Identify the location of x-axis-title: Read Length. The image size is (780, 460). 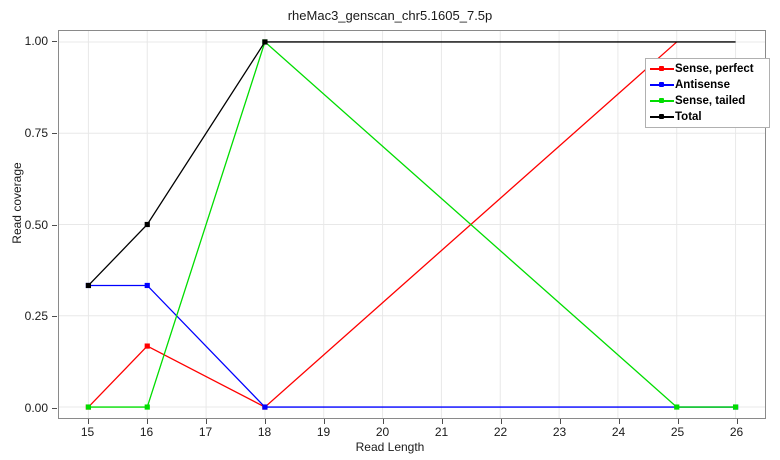
(390, 447).